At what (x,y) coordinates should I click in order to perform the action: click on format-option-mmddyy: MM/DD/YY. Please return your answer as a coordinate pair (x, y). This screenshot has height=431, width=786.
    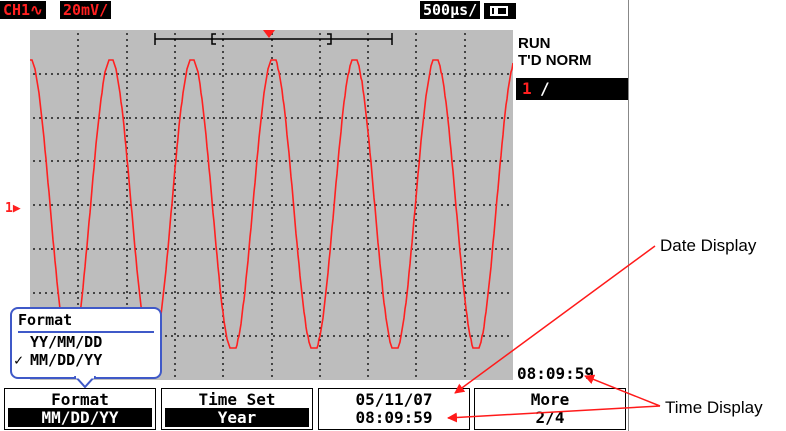
    Looking at the image, I should click on (66, 360).